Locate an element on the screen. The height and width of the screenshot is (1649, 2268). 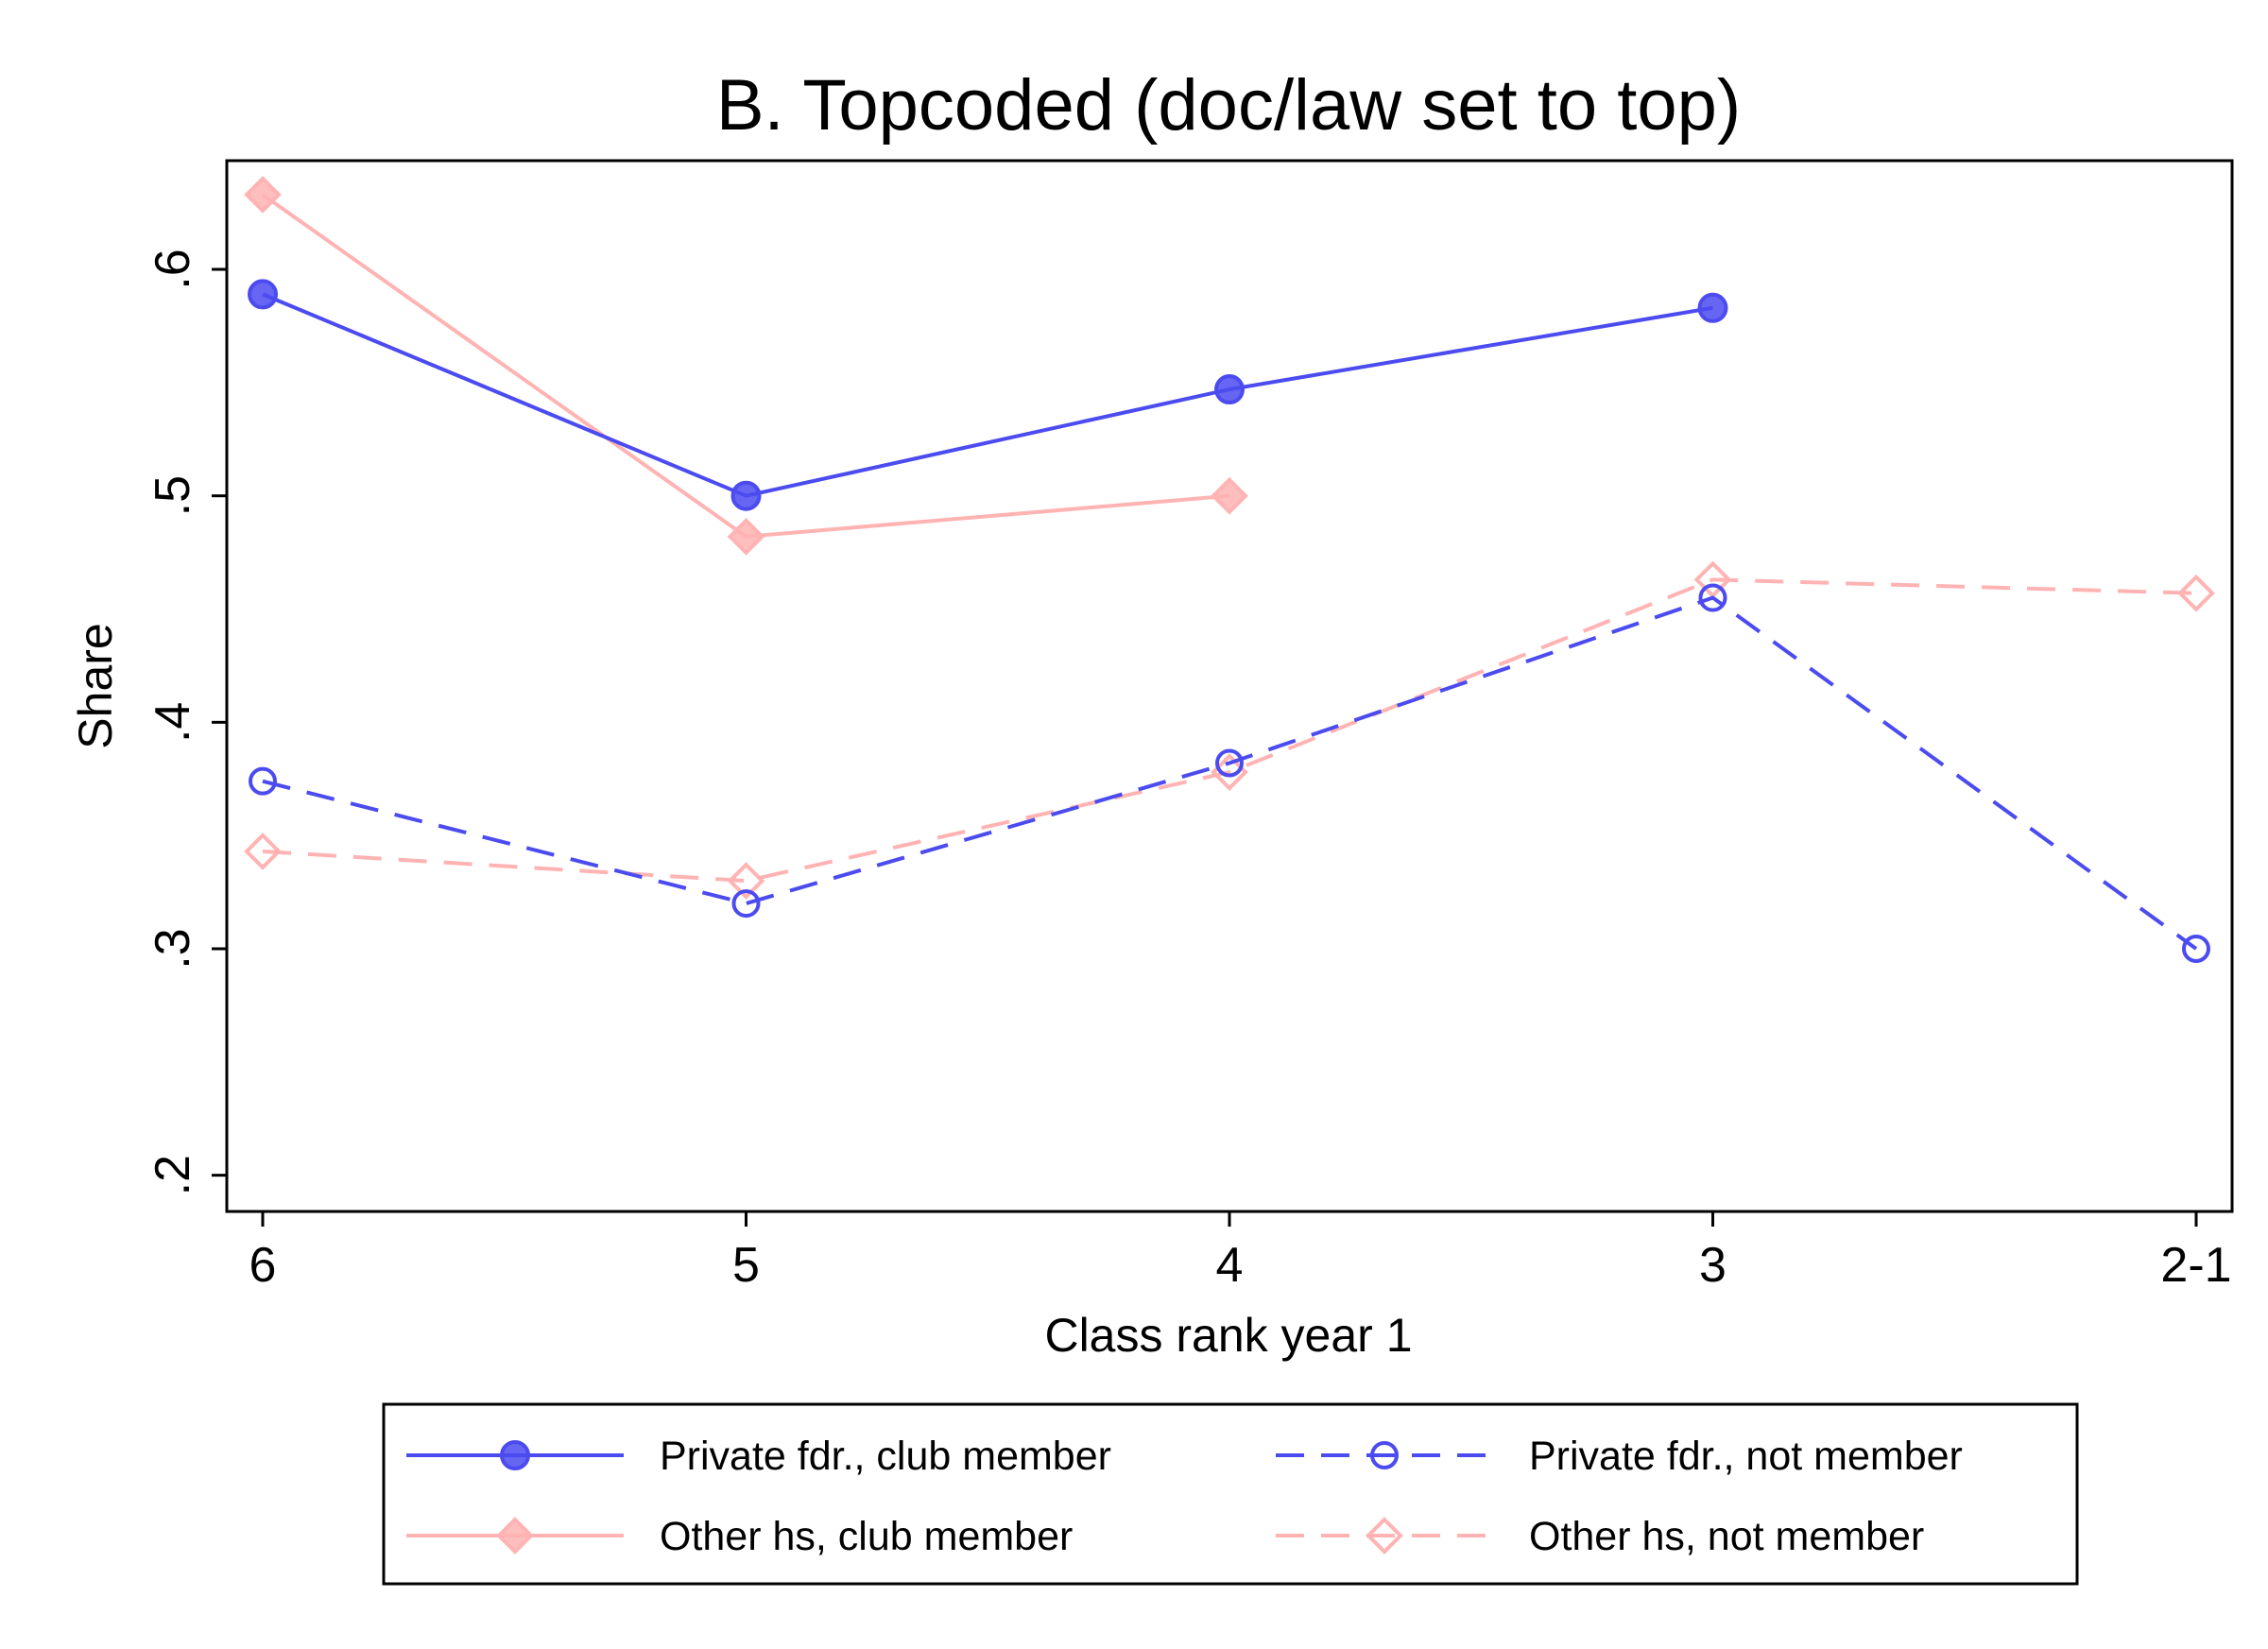
legend-item: Private fdr., not member is located at coordinates (1619, 1457).